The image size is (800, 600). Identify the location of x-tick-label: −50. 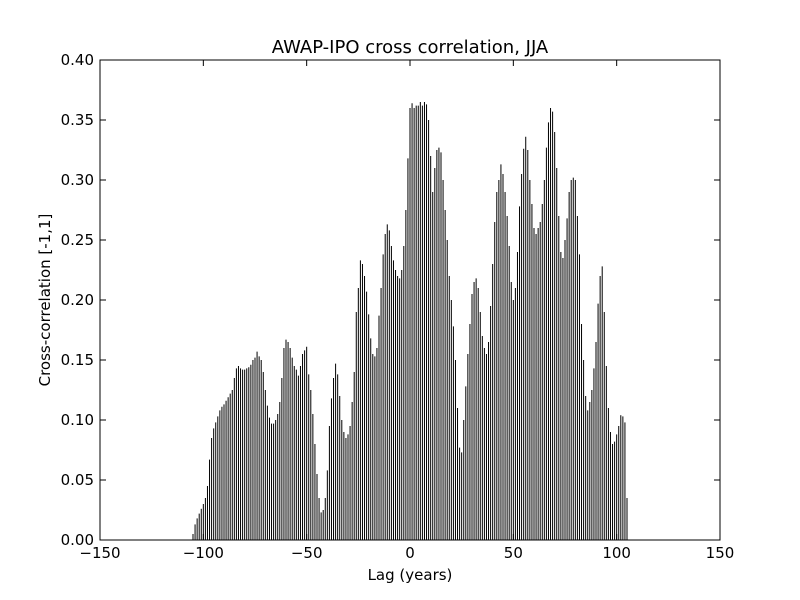
(307, 553).